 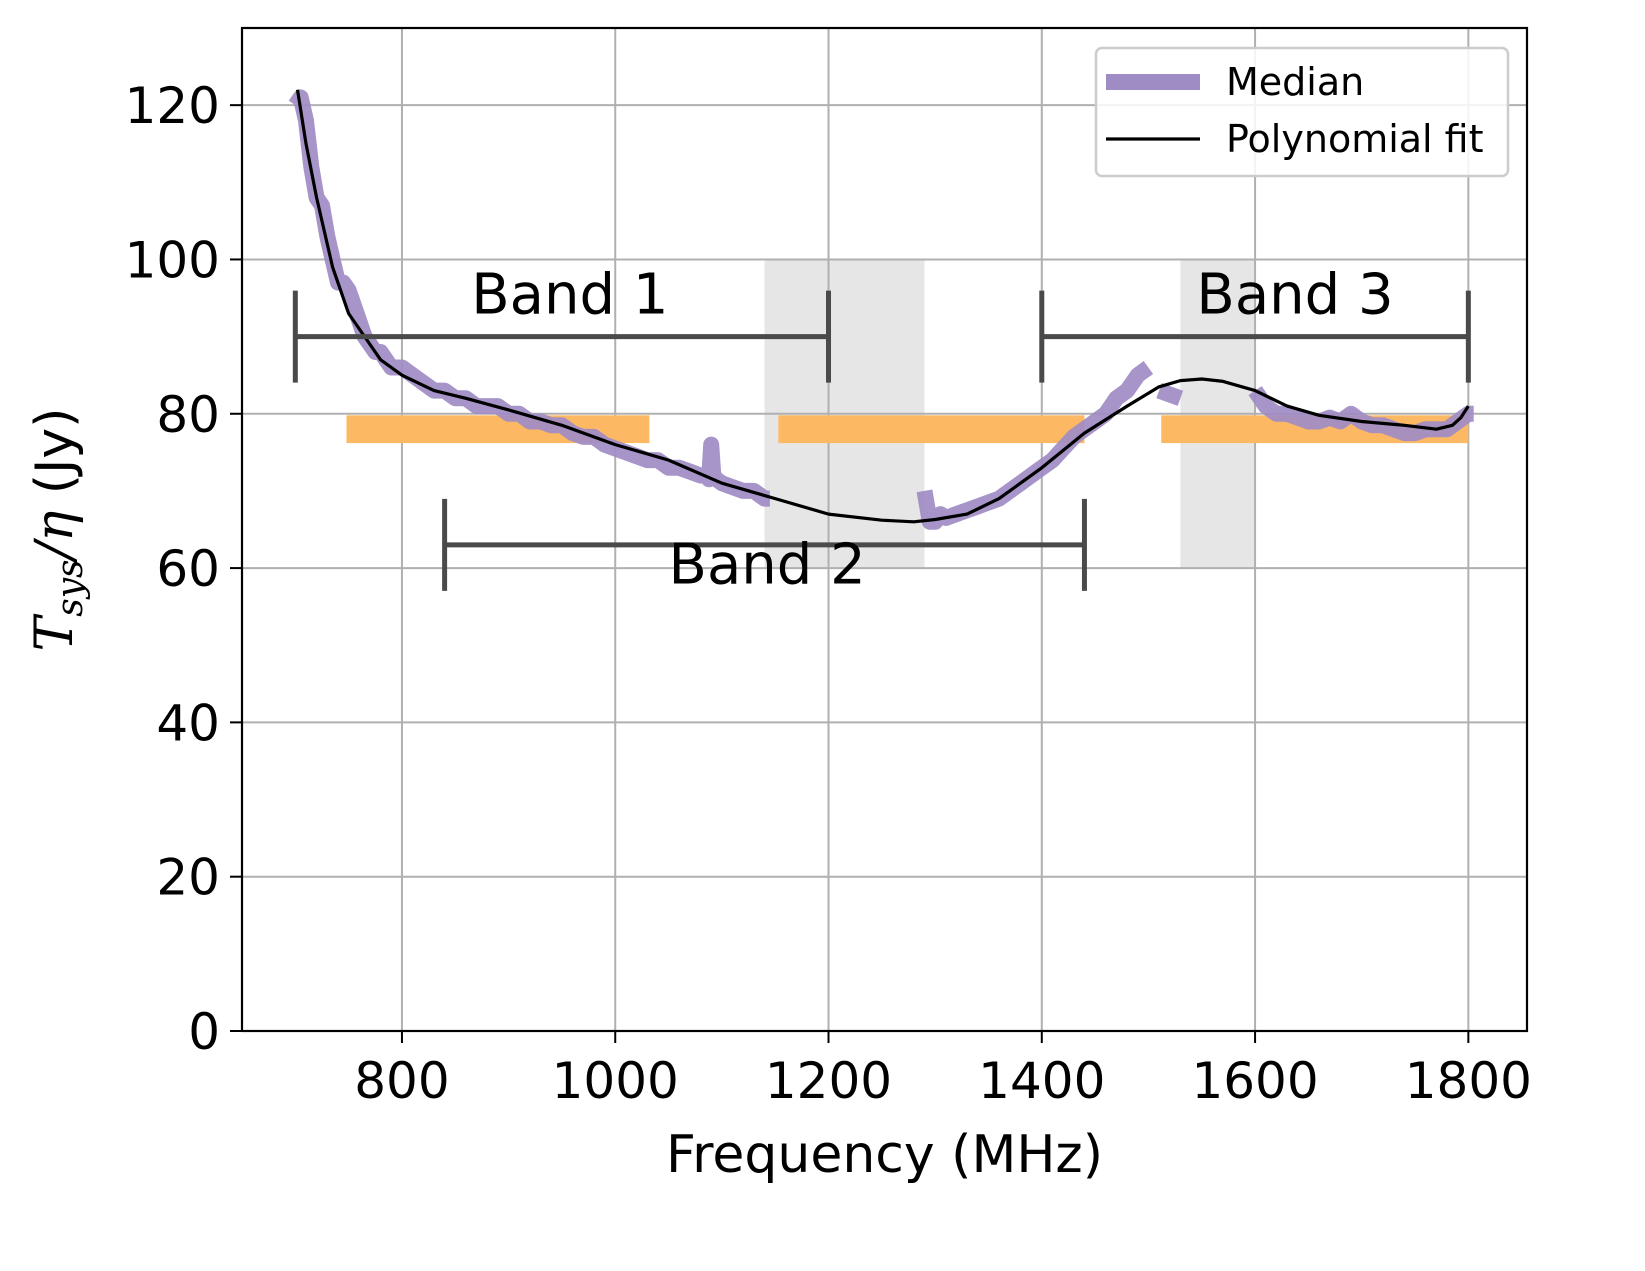 I want to click on x-axis-title: Frequency (MHz), so click(x=884, y=1155).